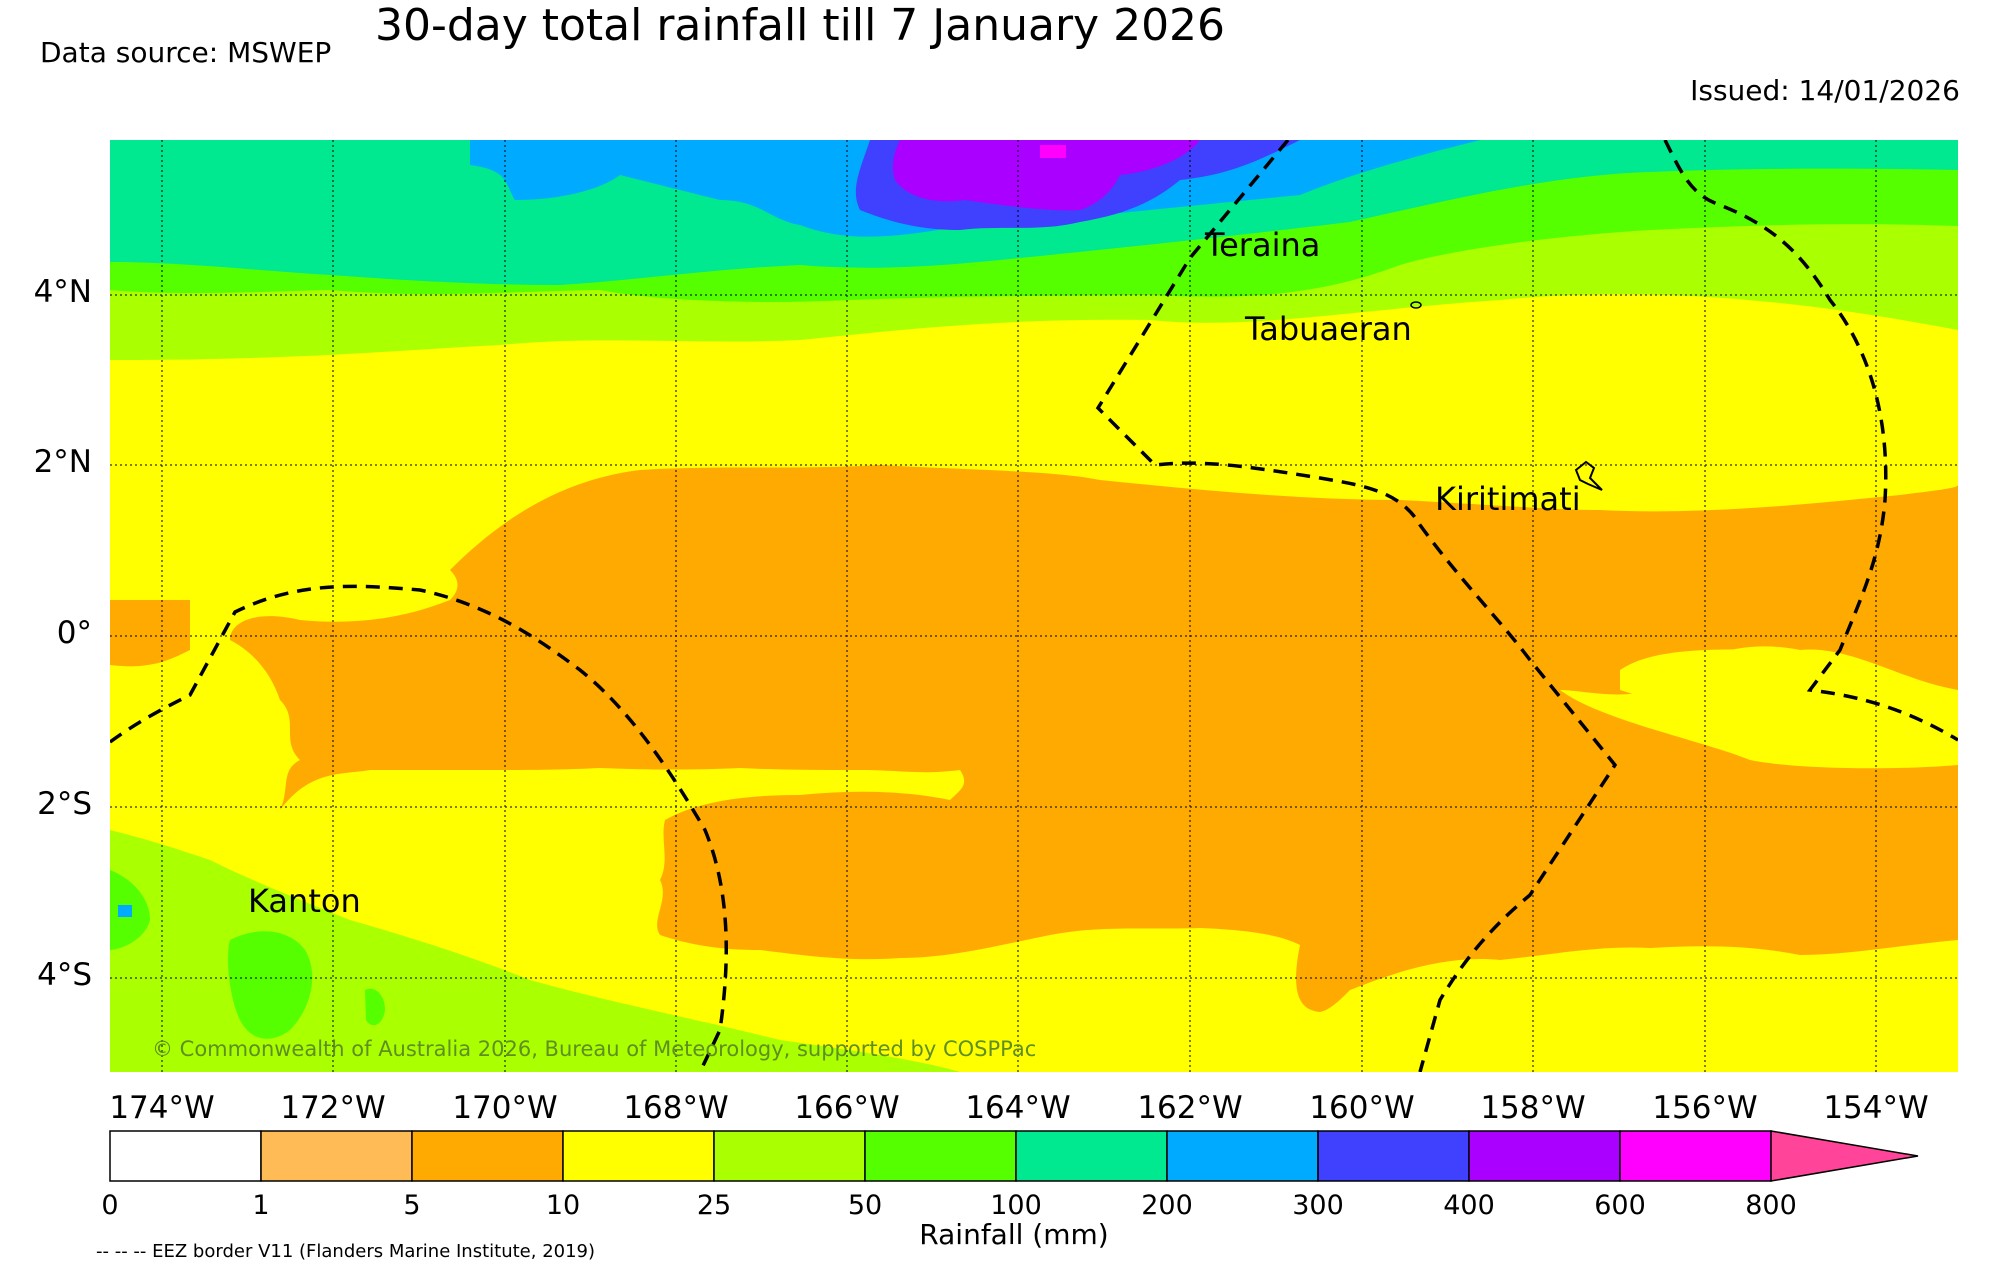 Image resolution: width=2000 pixels, height=1265 pixels. I want to click on eez-border-line-islands-east, so click(1810, 441).